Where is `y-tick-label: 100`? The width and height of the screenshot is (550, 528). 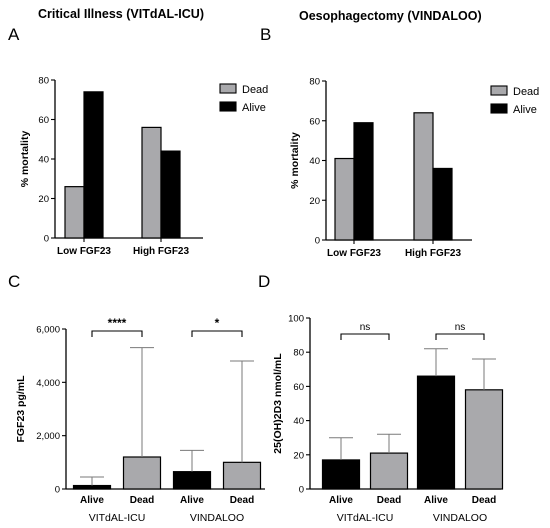
y-tick-label: 100 is located at coordinates (296, 319).